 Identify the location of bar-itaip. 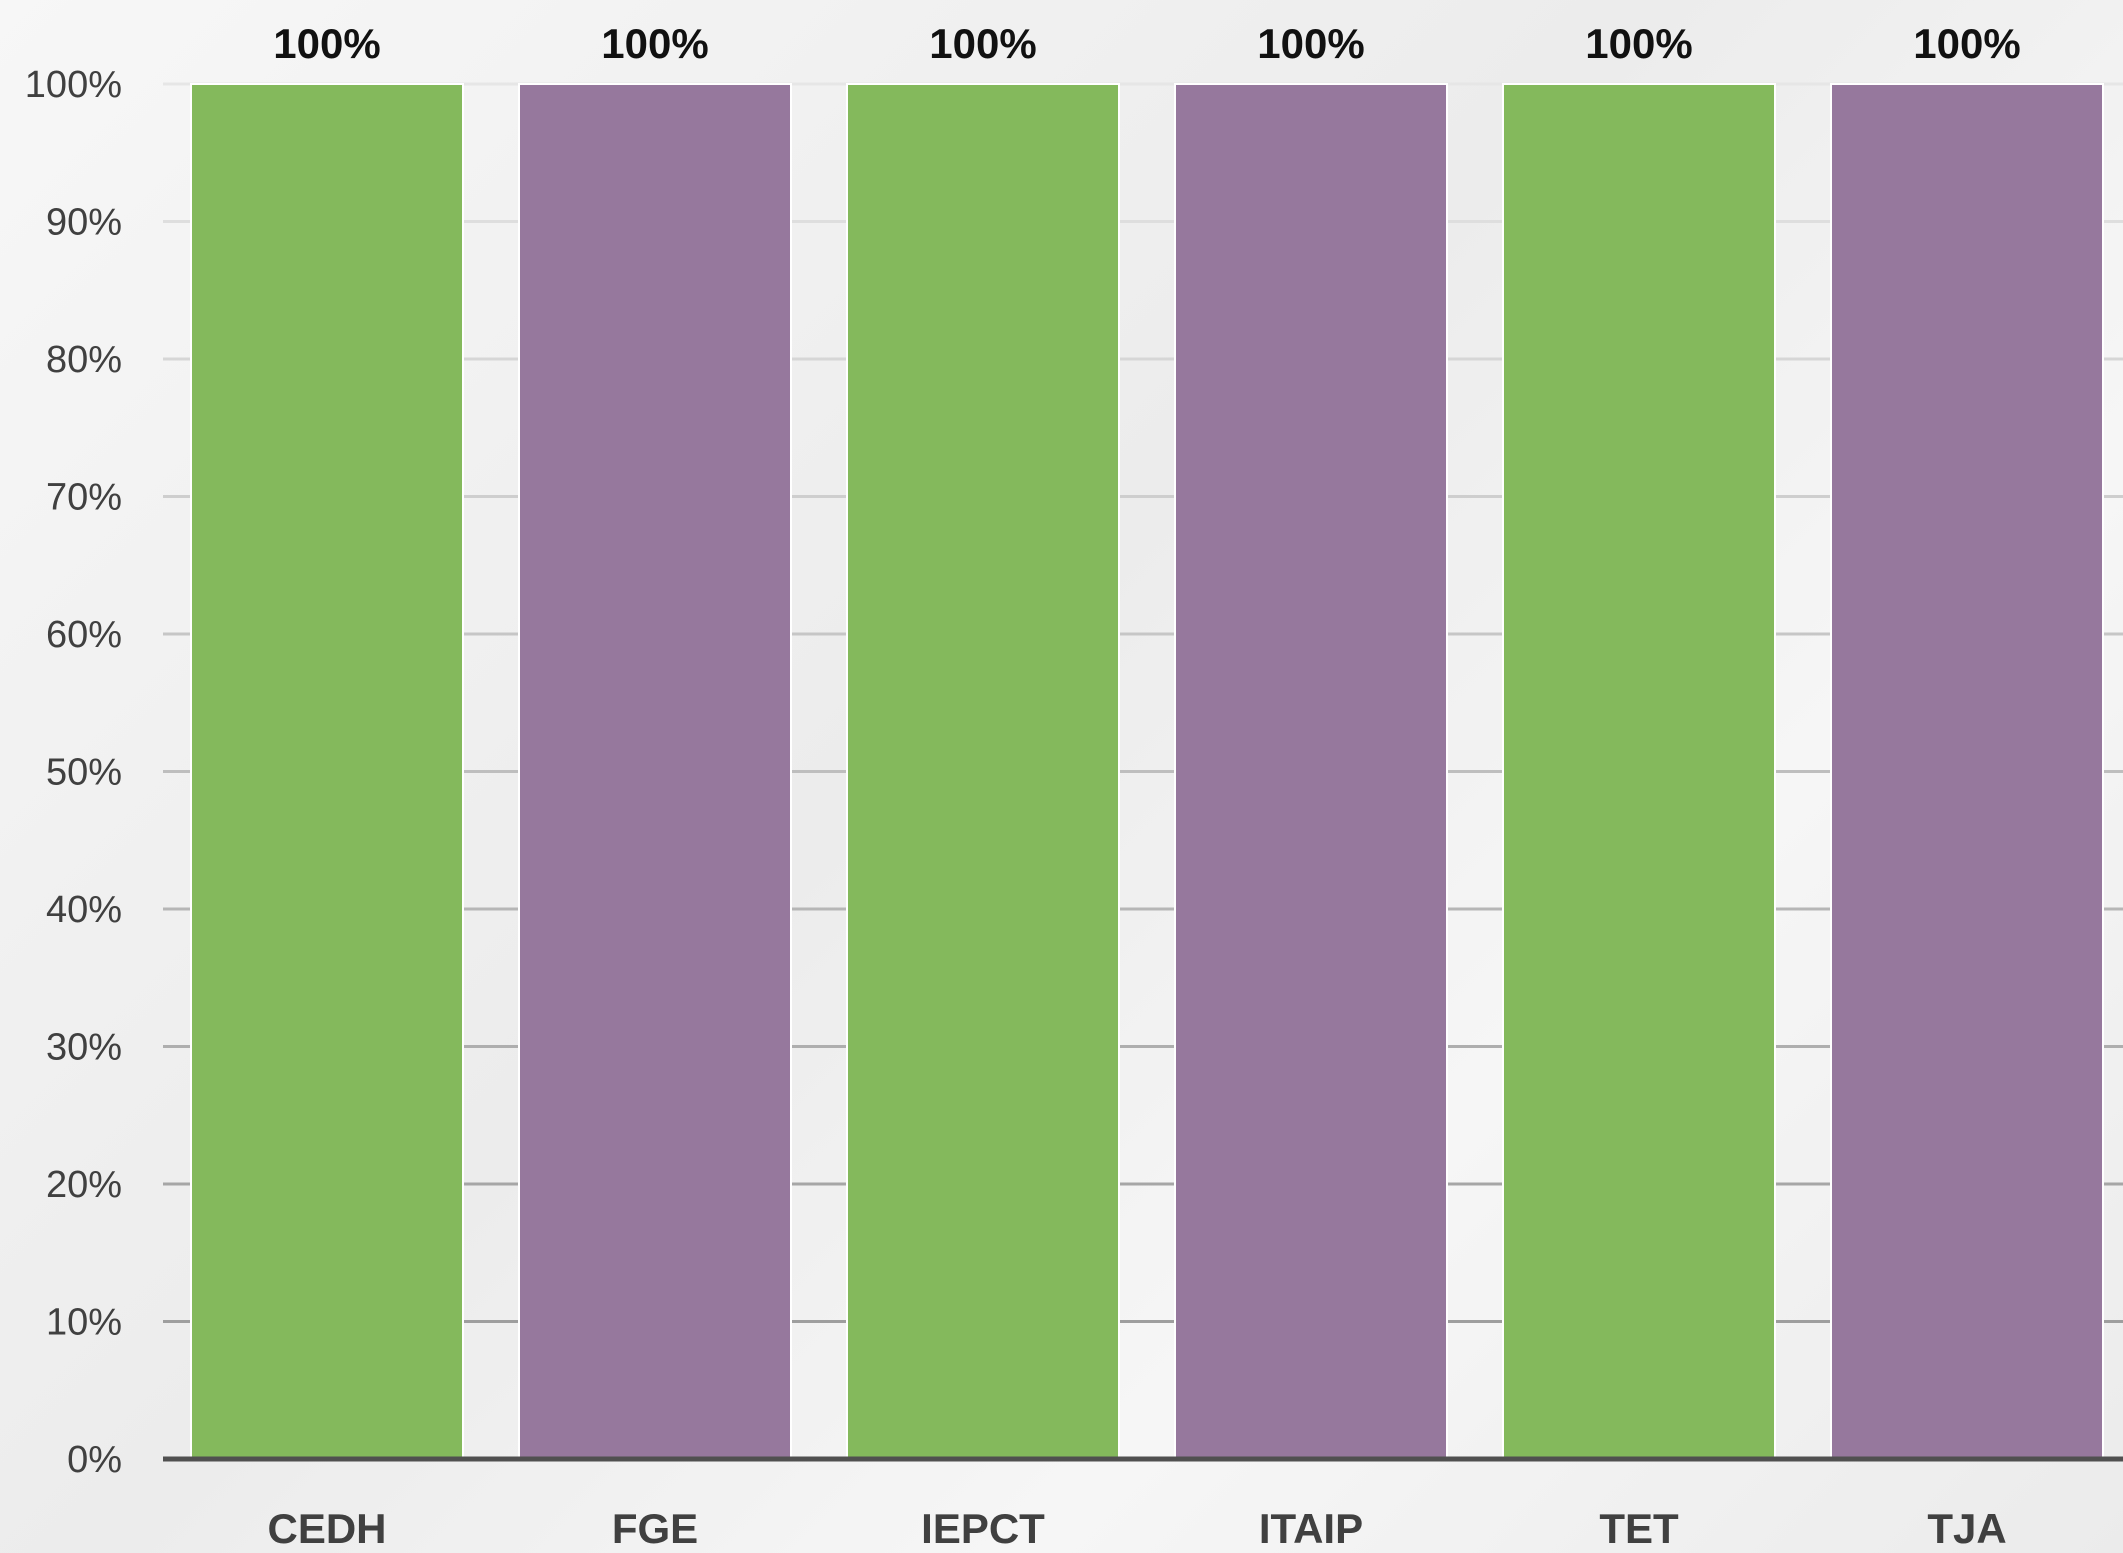
(1311, 771).